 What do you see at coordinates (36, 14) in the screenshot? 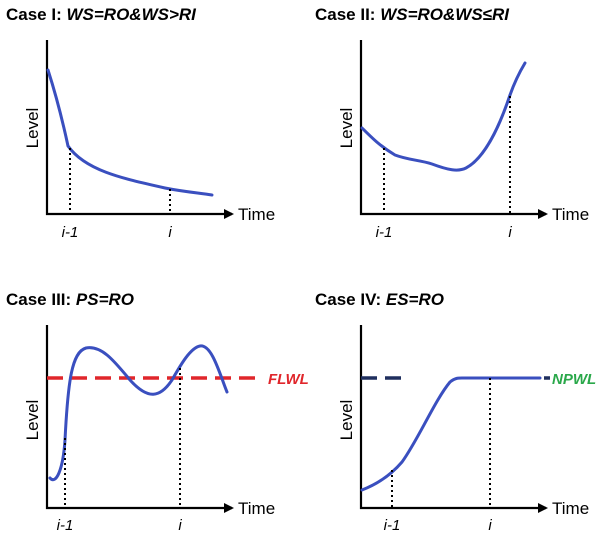
I see `case-label: Case I:` at bounding box center [36, 14].